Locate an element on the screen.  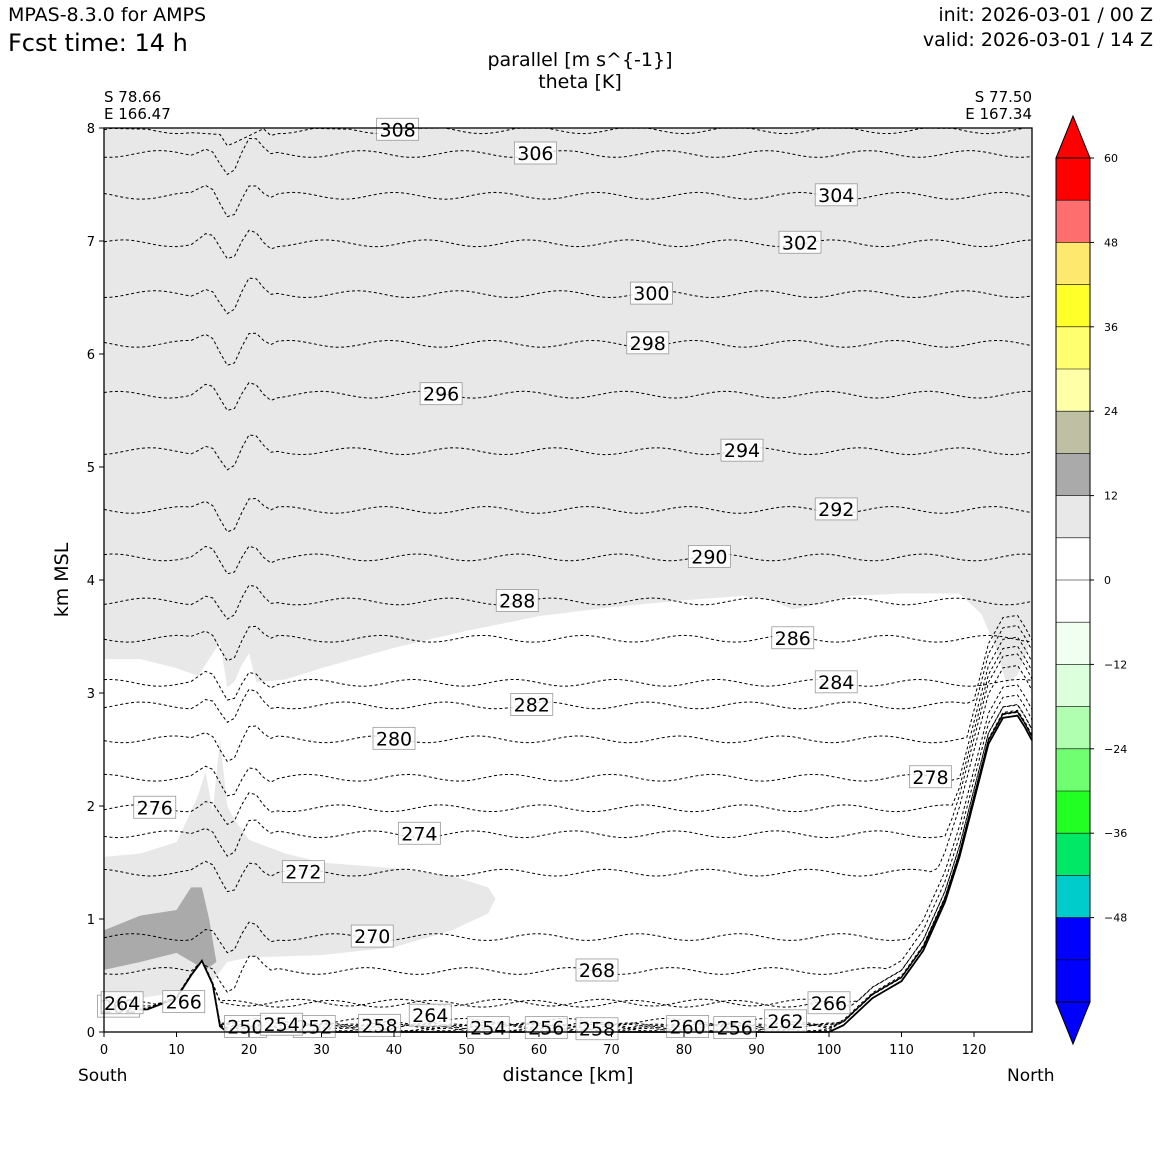
contour-label-300: 300 is located at coordinates (651, 293).